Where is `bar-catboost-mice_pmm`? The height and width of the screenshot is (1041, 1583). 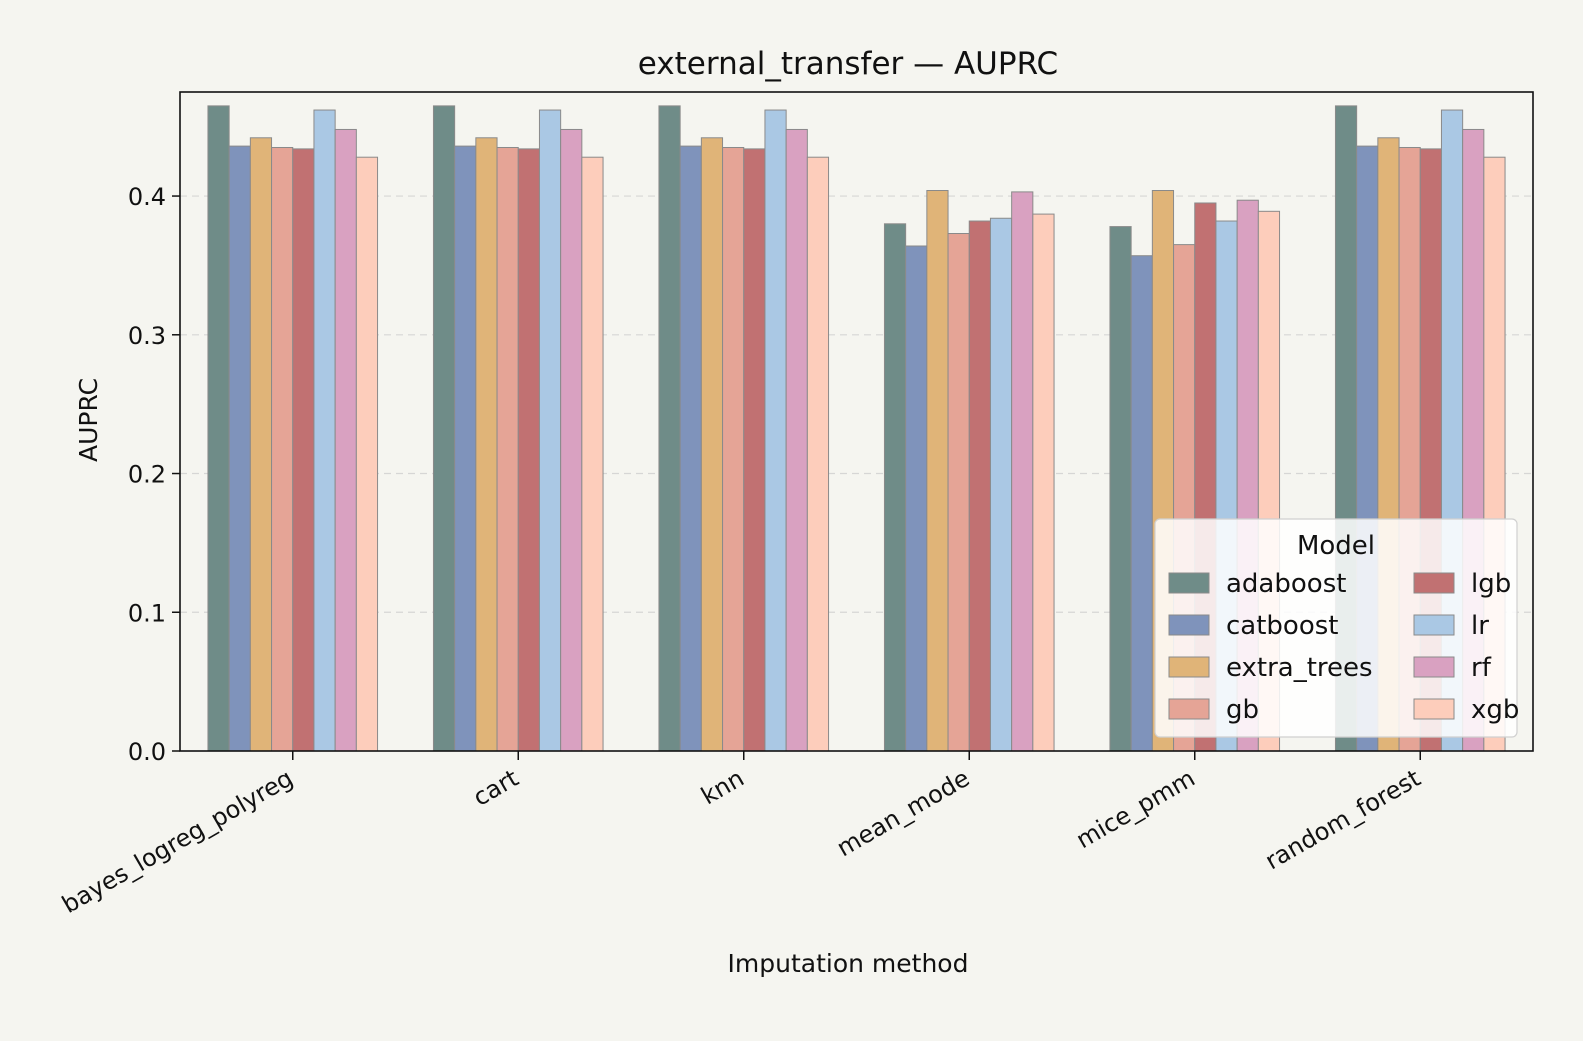
bar-catboost-mice_pmm is located at coordinates (1141, 503).